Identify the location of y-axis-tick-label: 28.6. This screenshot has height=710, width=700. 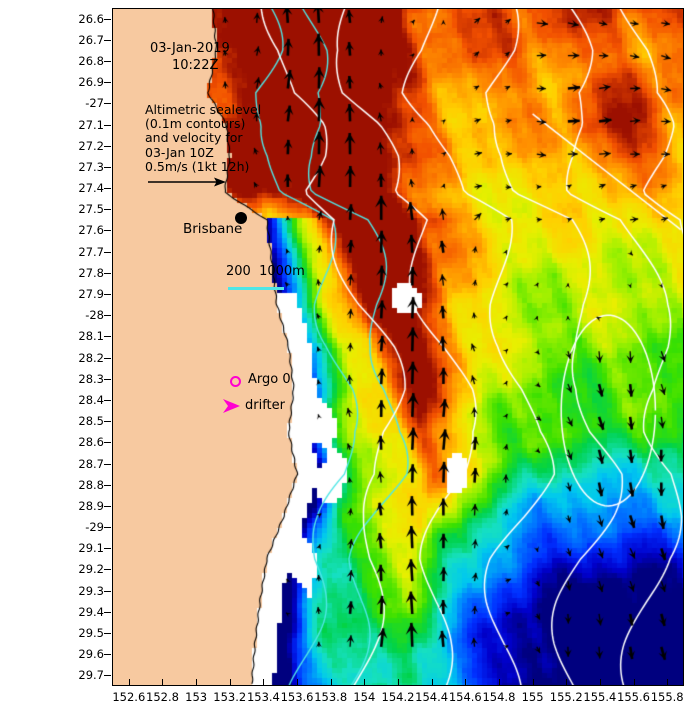
(91, 442).